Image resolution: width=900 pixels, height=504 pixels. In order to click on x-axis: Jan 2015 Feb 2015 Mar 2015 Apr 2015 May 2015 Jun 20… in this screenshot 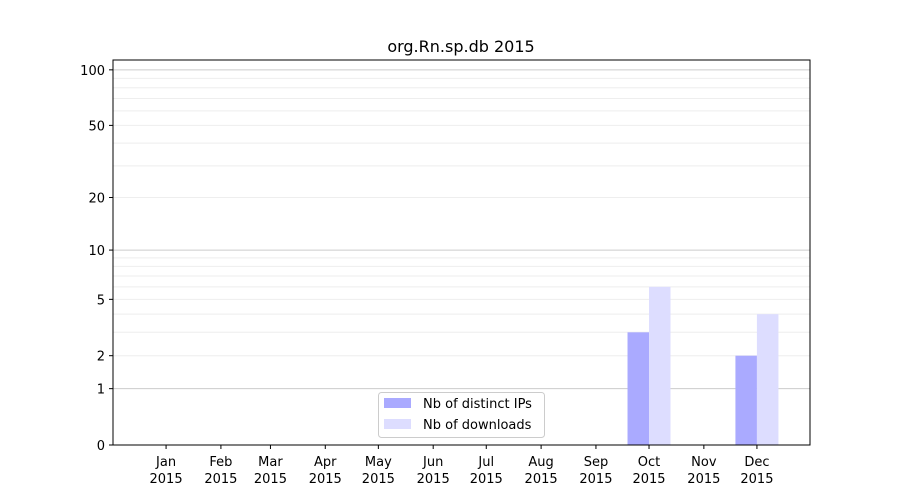, I will do `click(461, 466)`.